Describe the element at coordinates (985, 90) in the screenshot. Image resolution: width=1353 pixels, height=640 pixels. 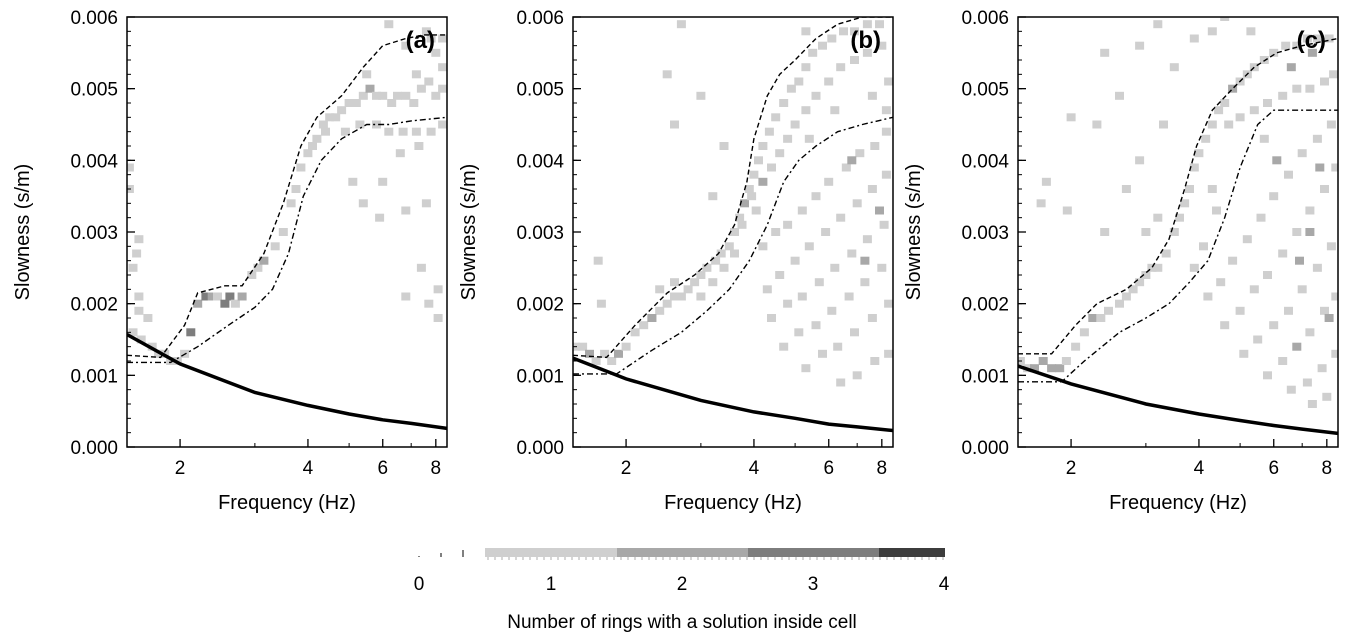
I see `y-tick-label: 0.005` at that location.